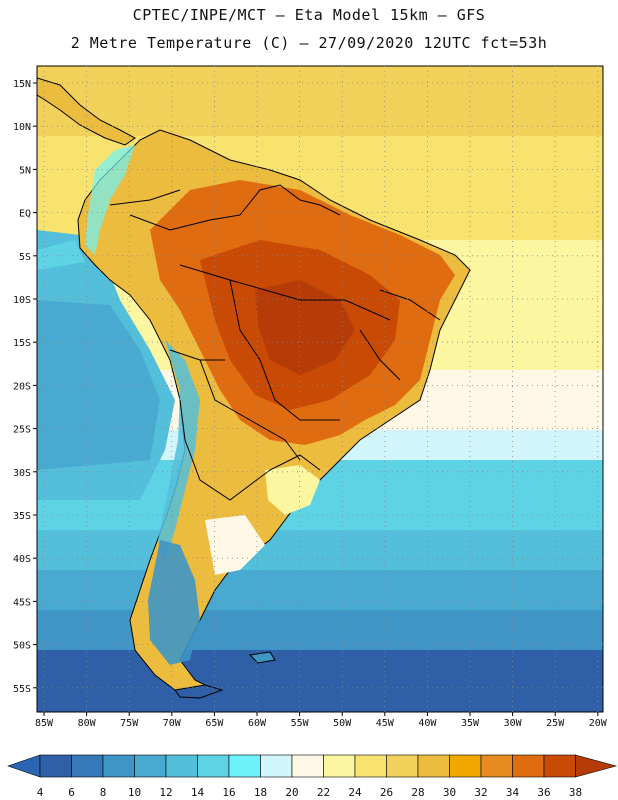 The height and width of the screenshot is (800, 618). Describe the element at coordinates (24, 766) in the screenshot. I see `colorbar-low-arrow` at that location.